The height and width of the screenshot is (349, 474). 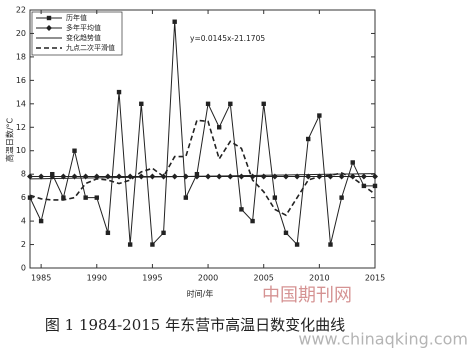 I want to click on y-tick-label: 14, so click(x=21, y=103).